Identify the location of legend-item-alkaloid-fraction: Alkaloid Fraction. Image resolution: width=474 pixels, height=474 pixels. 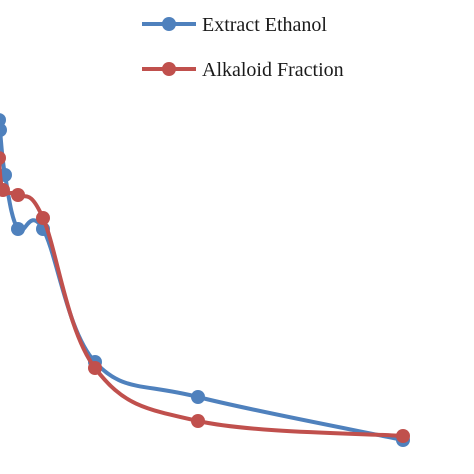
(243, 70).